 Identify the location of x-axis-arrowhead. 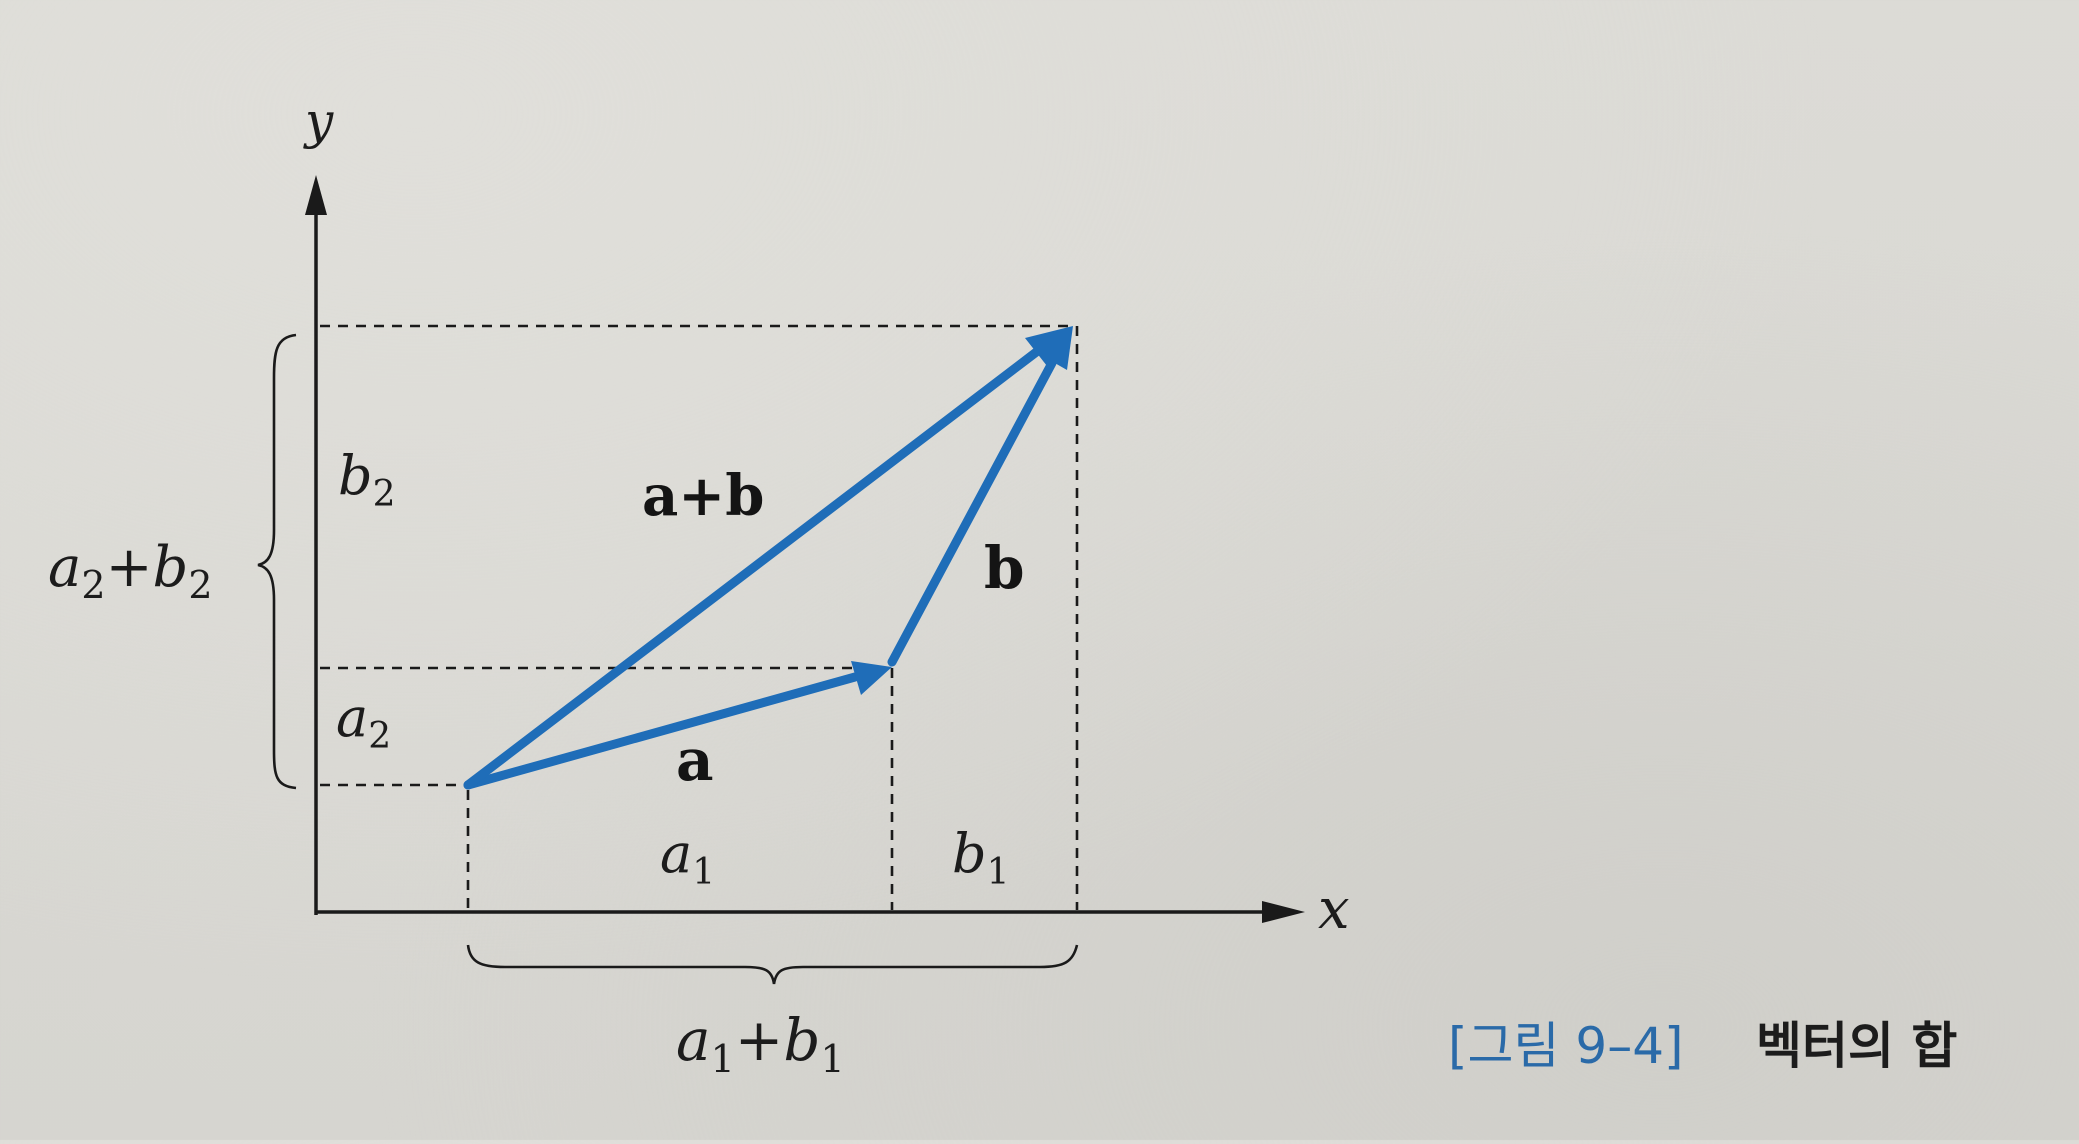
(1283, 912).